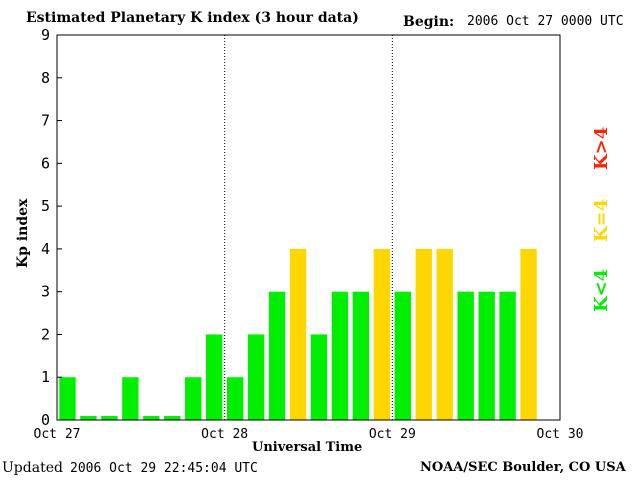 The height and width of the screenshot is (480, 640). I want to click on x-tick-label: Oct 29, so click(392, 434).